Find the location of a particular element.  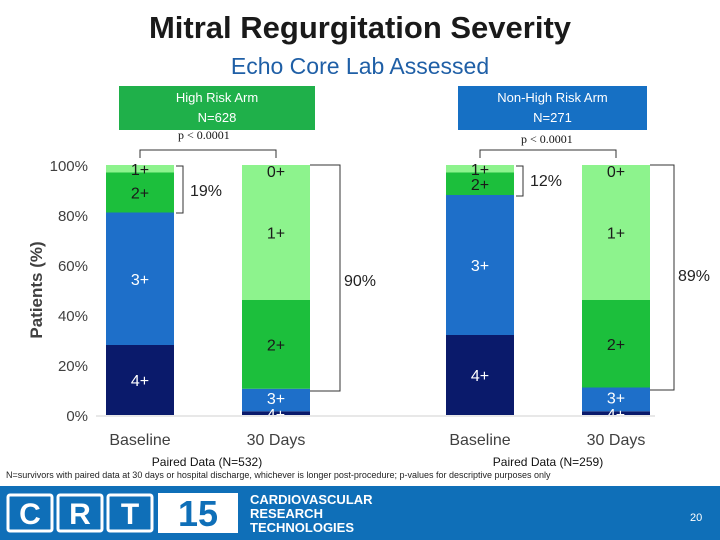

org-line: RESEARCH is located at coordinates (286, 513).